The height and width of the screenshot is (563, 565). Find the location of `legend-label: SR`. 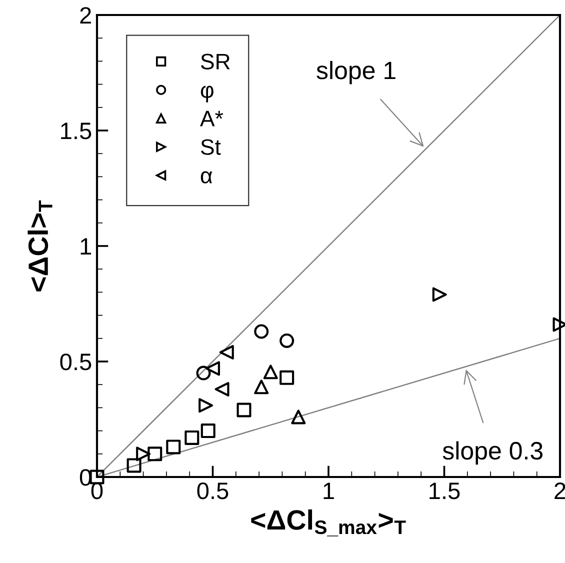

legend-label: SR is located at coordinates (215, 62).